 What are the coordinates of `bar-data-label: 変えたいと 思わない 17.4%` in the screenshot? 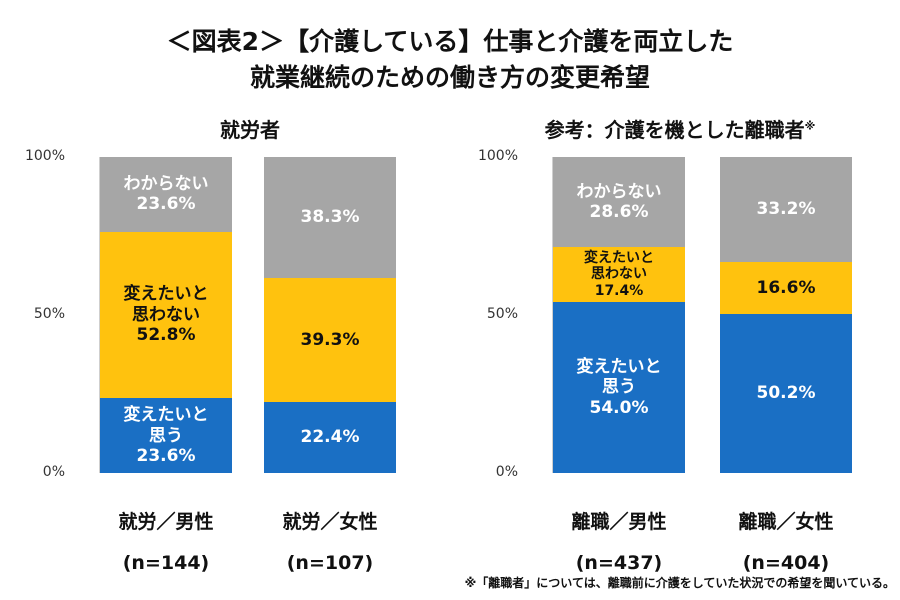 It's located at (619, 274).